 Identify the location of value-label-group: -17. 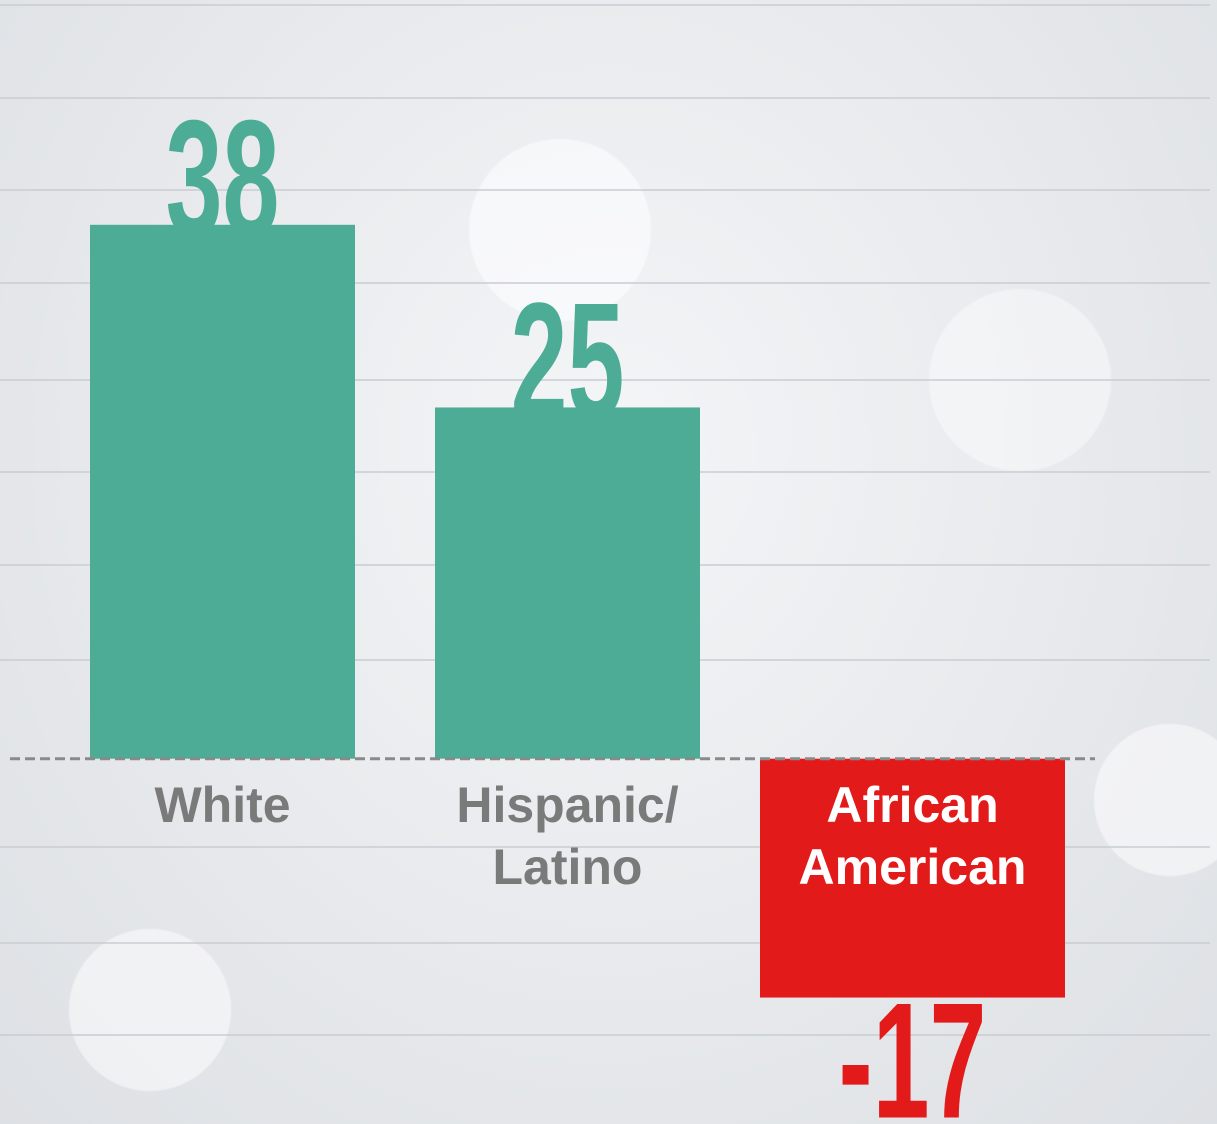
(913, 1047).